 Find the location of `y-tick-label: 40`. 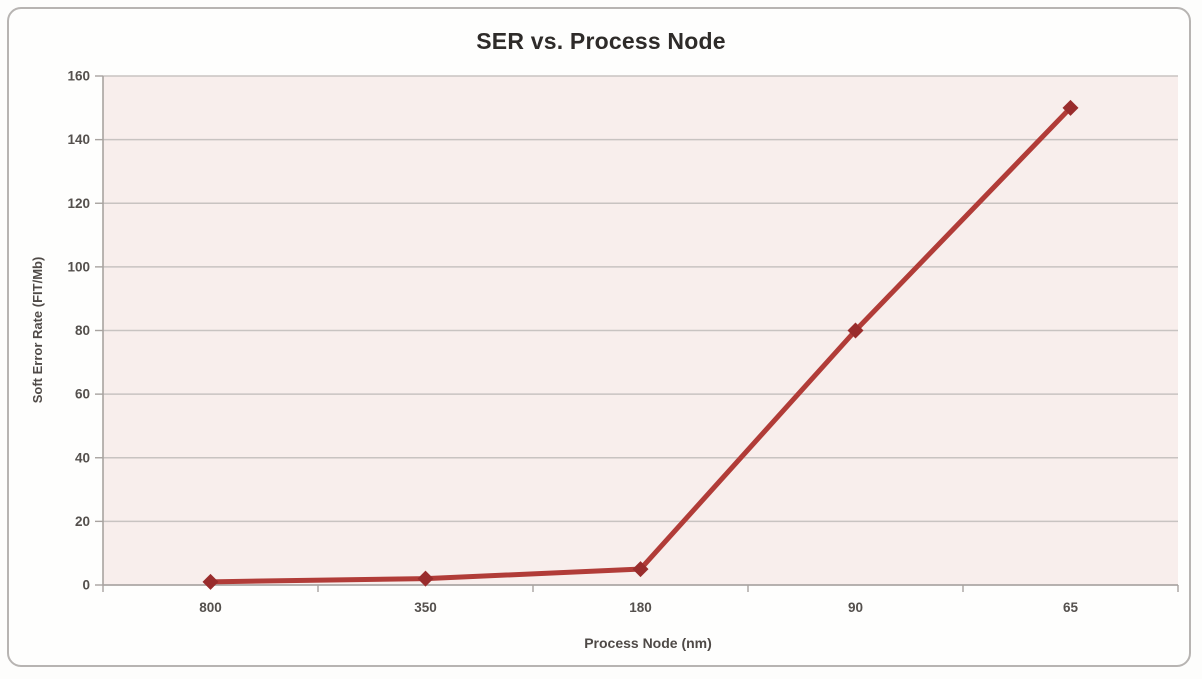

y-tick-label: 40 is located at coordinates (82, 457).